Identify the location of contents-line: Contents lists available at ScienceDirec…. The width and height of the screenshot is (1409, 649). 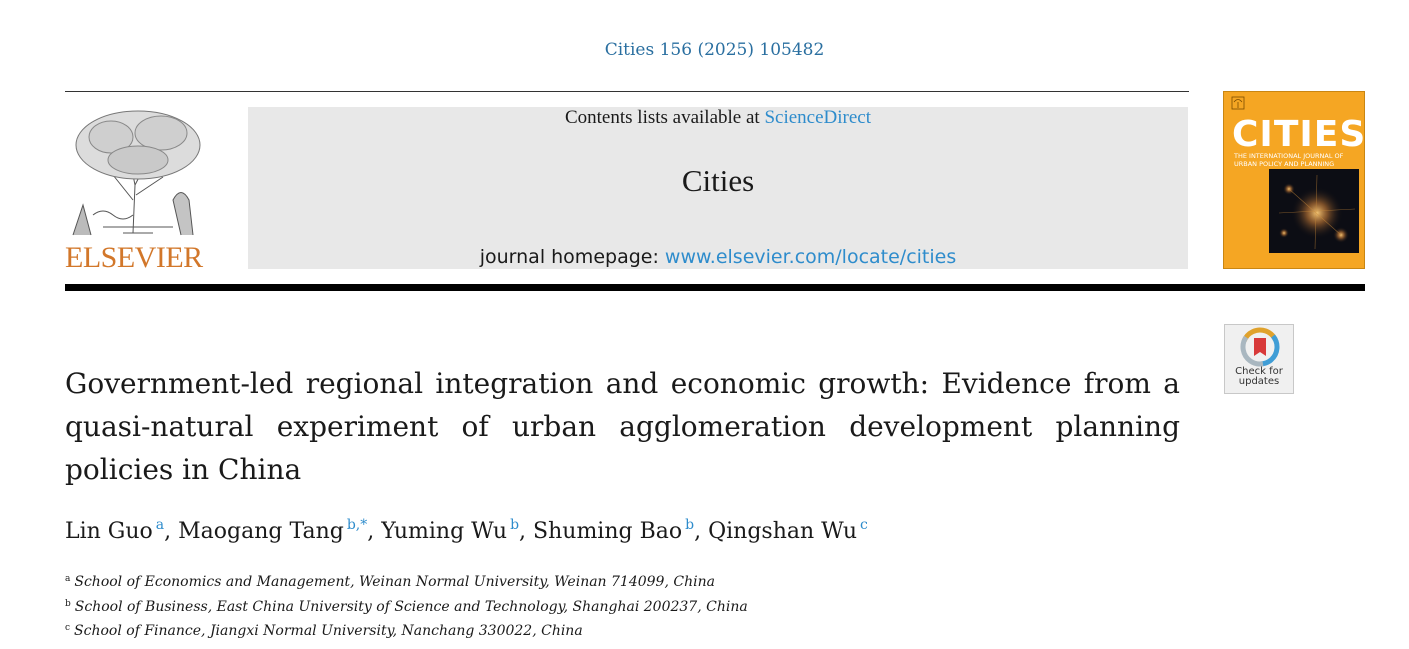
(718, 118).